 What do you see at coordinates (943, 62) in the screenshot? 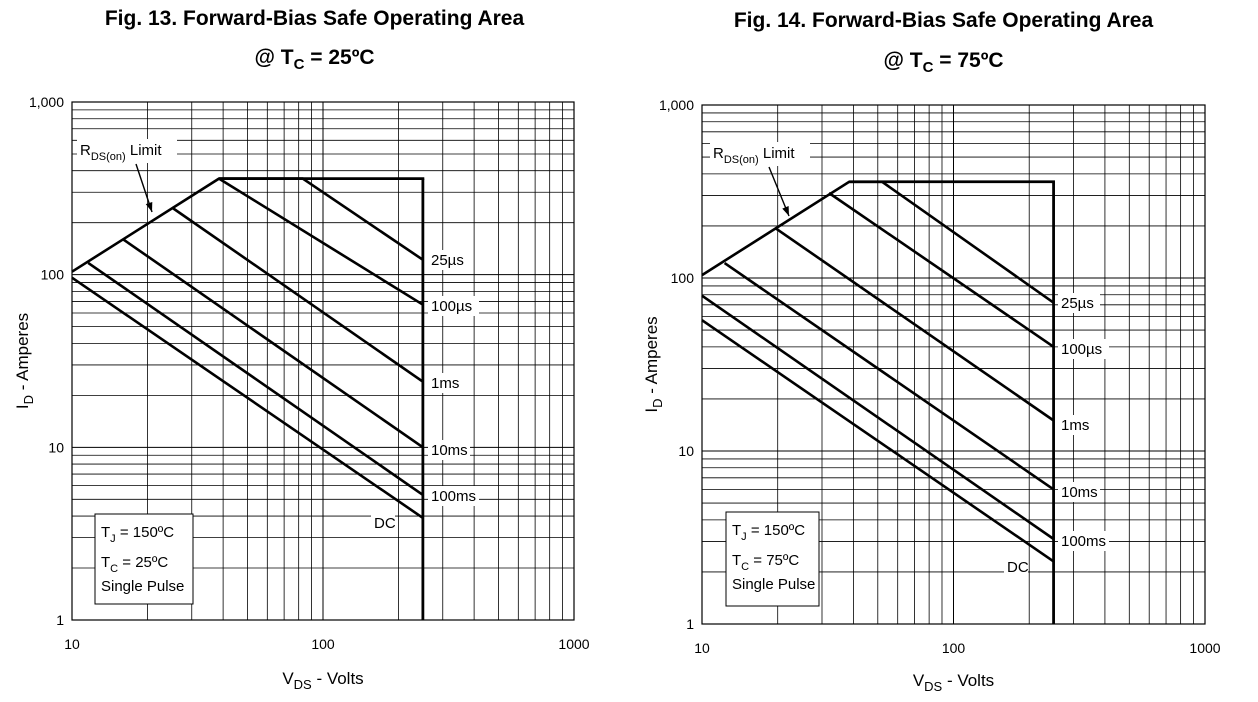
I see `chart-subtitle: @ TC = 75ºC` at bounding box center [943, 62].